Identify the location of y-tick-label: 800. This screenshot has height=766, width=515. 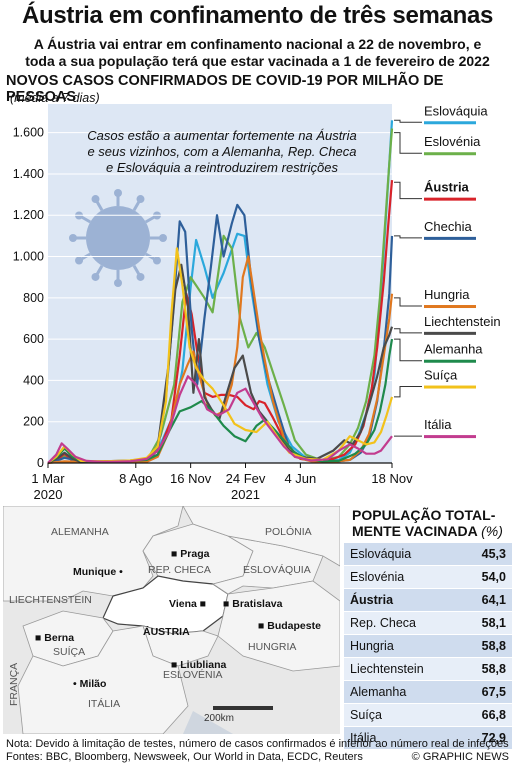
(33, 298).